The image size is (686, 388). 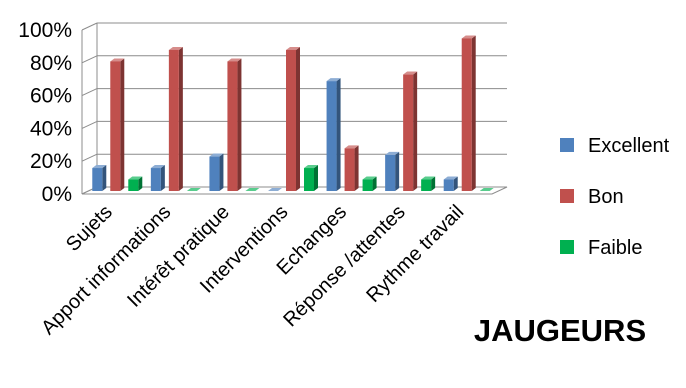 I want to click on y-tick-label: 80%, so click(x=51, y=63).